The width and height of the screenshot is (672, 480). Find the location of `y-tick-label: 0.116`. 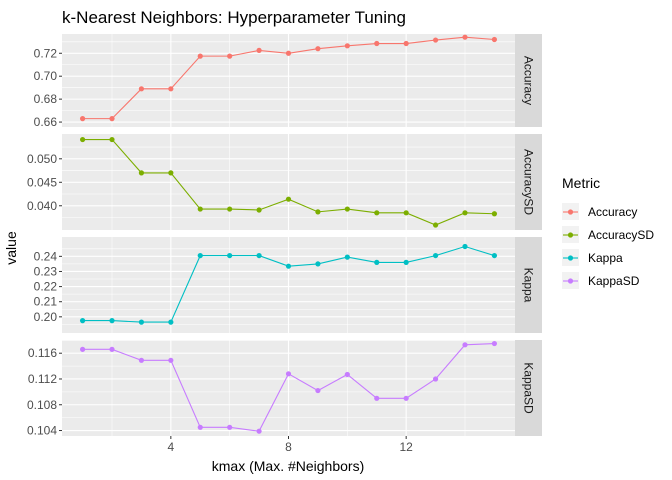

y-tick-label: 0.116 is located at coordinates (42, 353).